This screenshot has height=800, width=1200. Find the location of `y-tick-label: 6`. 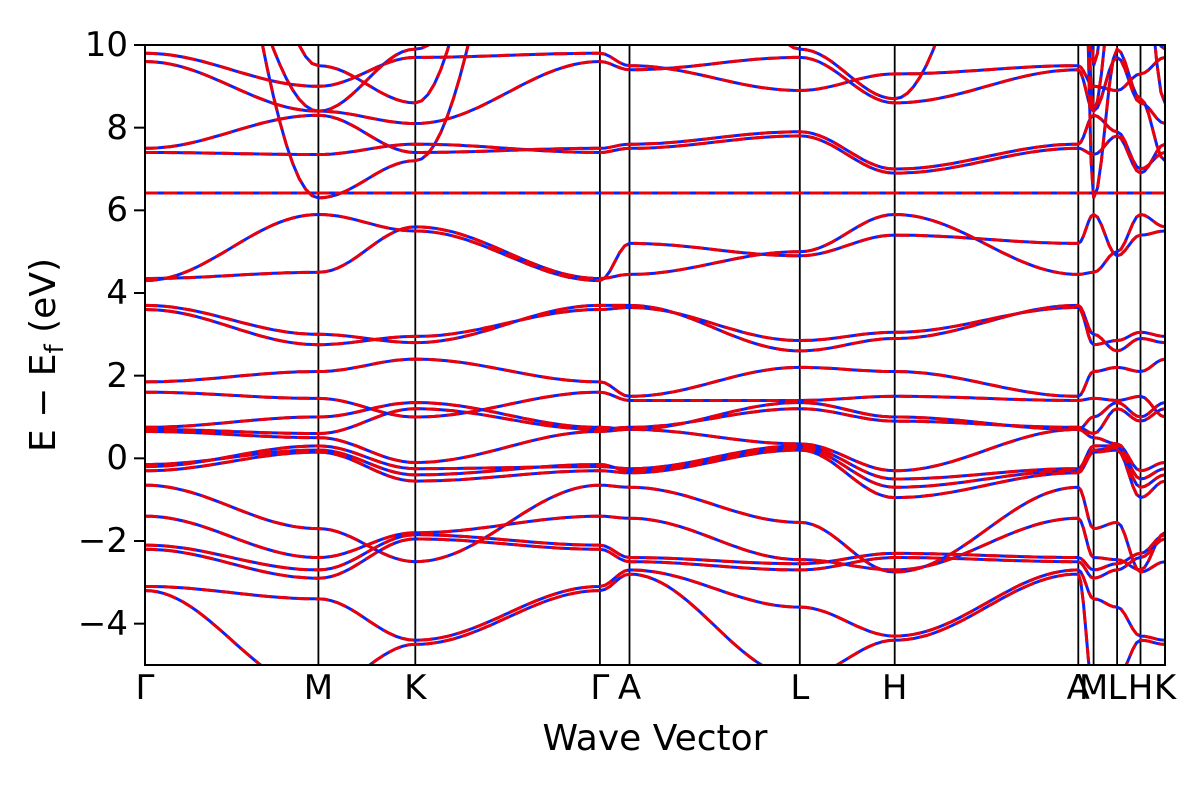

y-tick-label: 6 is located at coordinates (117, 210).